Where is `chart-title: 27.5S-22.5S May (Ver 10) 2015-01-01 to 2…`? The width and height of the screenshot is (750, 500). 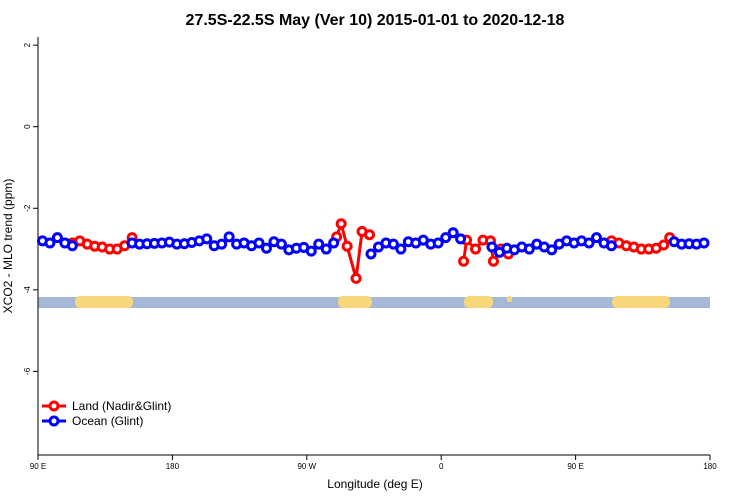 chart-title: 27.5S-22.5S May (Ver 10) 2015-01-01 to 2… is located at coordinates (375, 20).